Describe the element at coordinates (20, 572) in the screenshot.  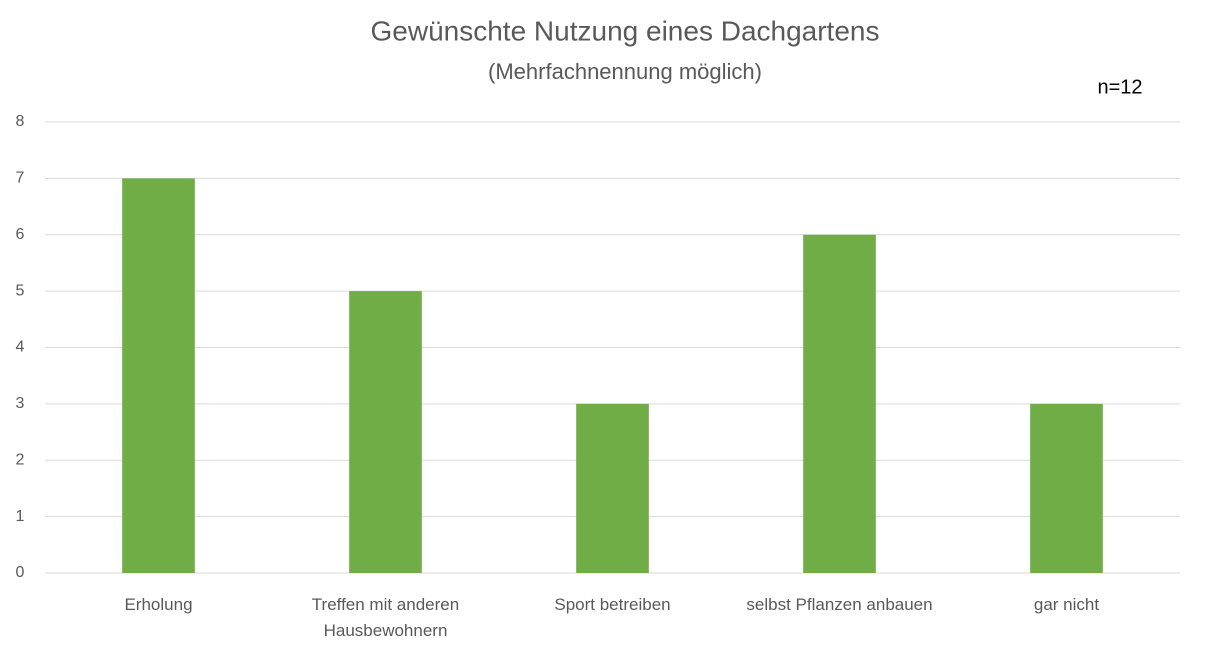
I see `y-tick-label: 0` at that location.